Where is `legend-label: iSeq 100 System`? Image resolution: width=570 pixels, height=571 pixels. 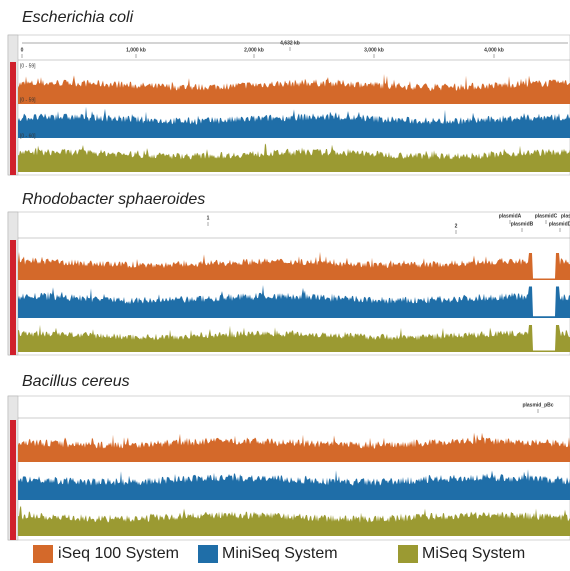 legend-label: iSeq 100 System is located at coordinates (118, 553).